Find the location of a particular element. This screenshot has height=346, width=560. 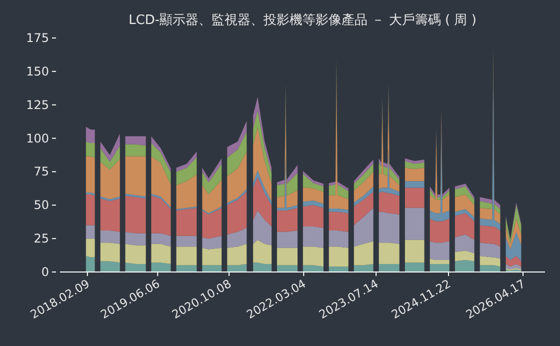

y-tick-label: 75 is located at coordinates (41, 171).